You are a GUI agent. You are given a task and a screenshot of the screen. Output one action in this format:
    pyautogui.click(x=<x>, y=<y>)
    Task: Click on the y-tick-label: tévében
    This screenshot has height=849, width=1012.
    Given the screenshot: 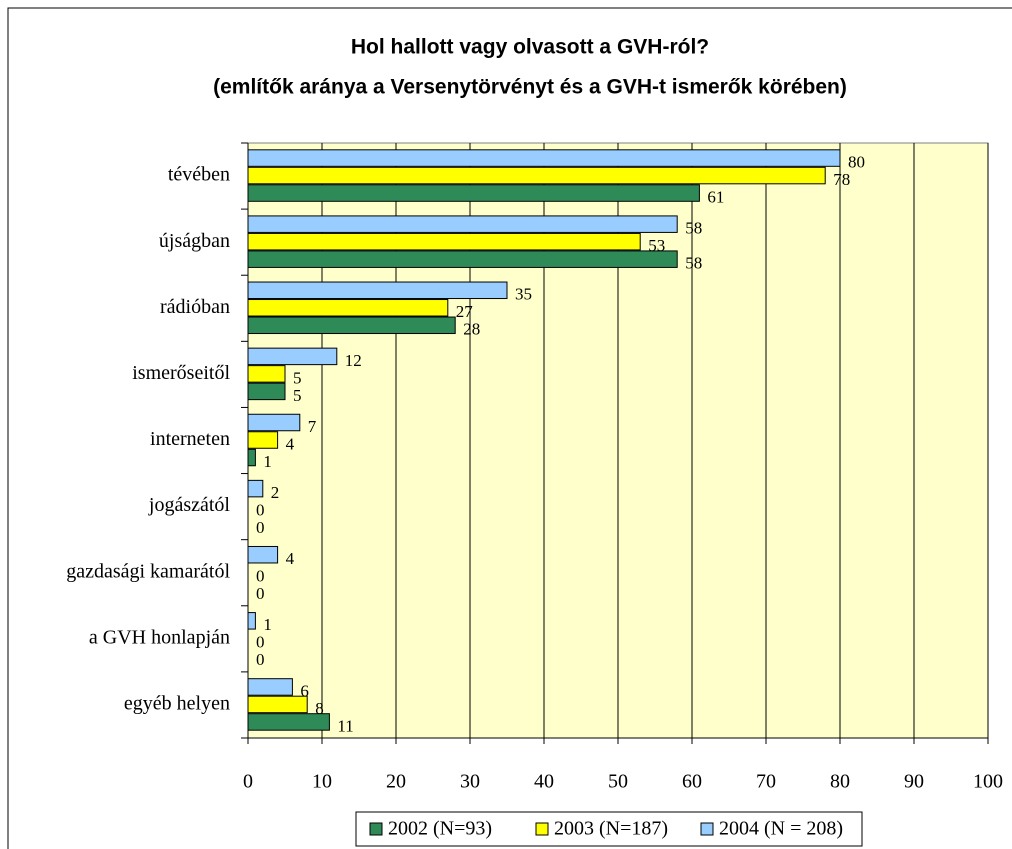 What is the action you would take?
    pyautogui.click(x=199, y=175)
    